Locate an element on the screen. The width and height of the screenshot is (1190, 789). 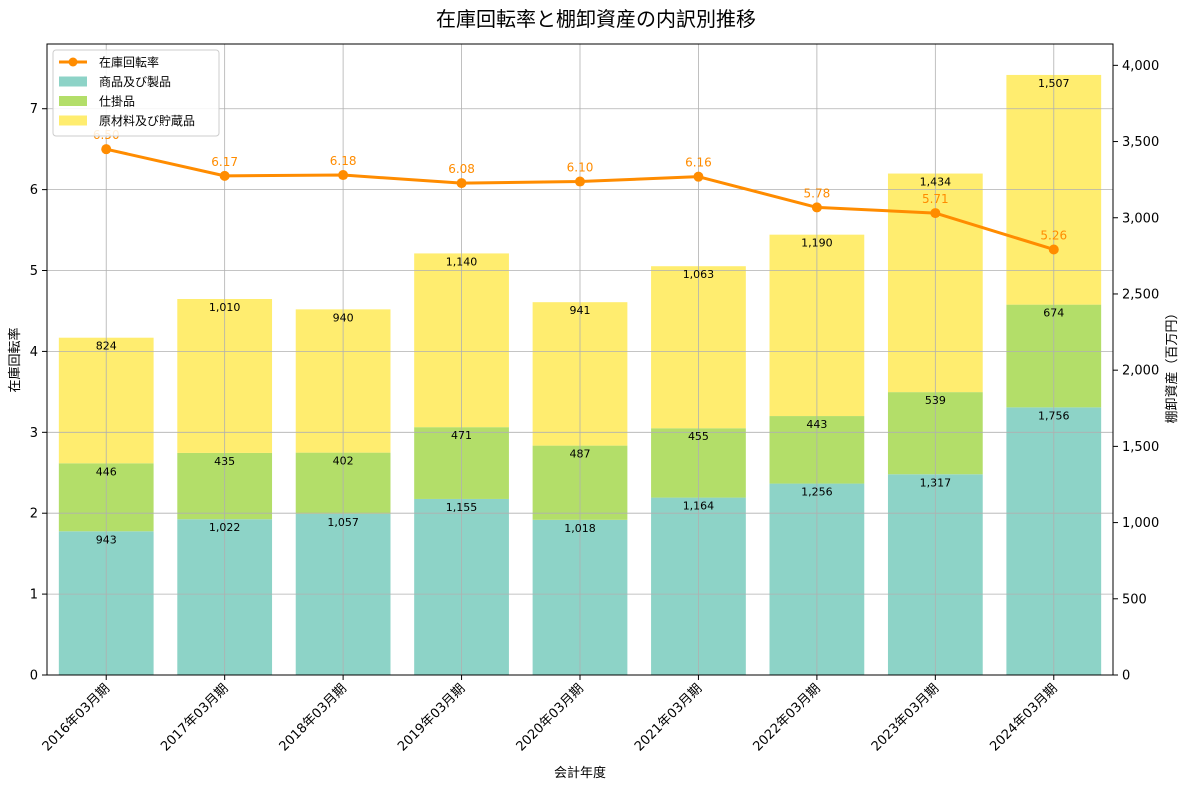
bar-value-label: 1,434 is located at coordinates (936, 182).